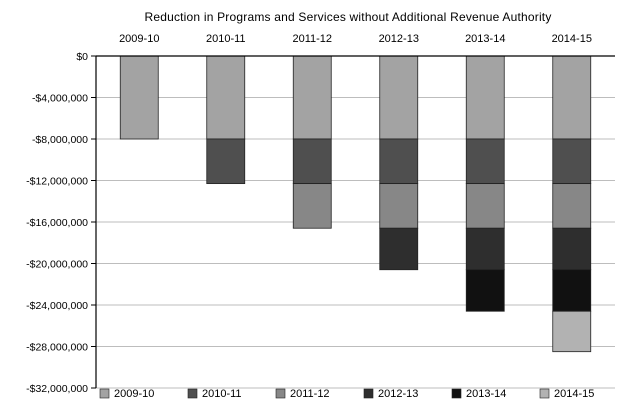  What do you see at coordinates (57, 306) in the screenshot?
I see `y-tick-label: -$24,000,000` at bounding box center [57, 306].